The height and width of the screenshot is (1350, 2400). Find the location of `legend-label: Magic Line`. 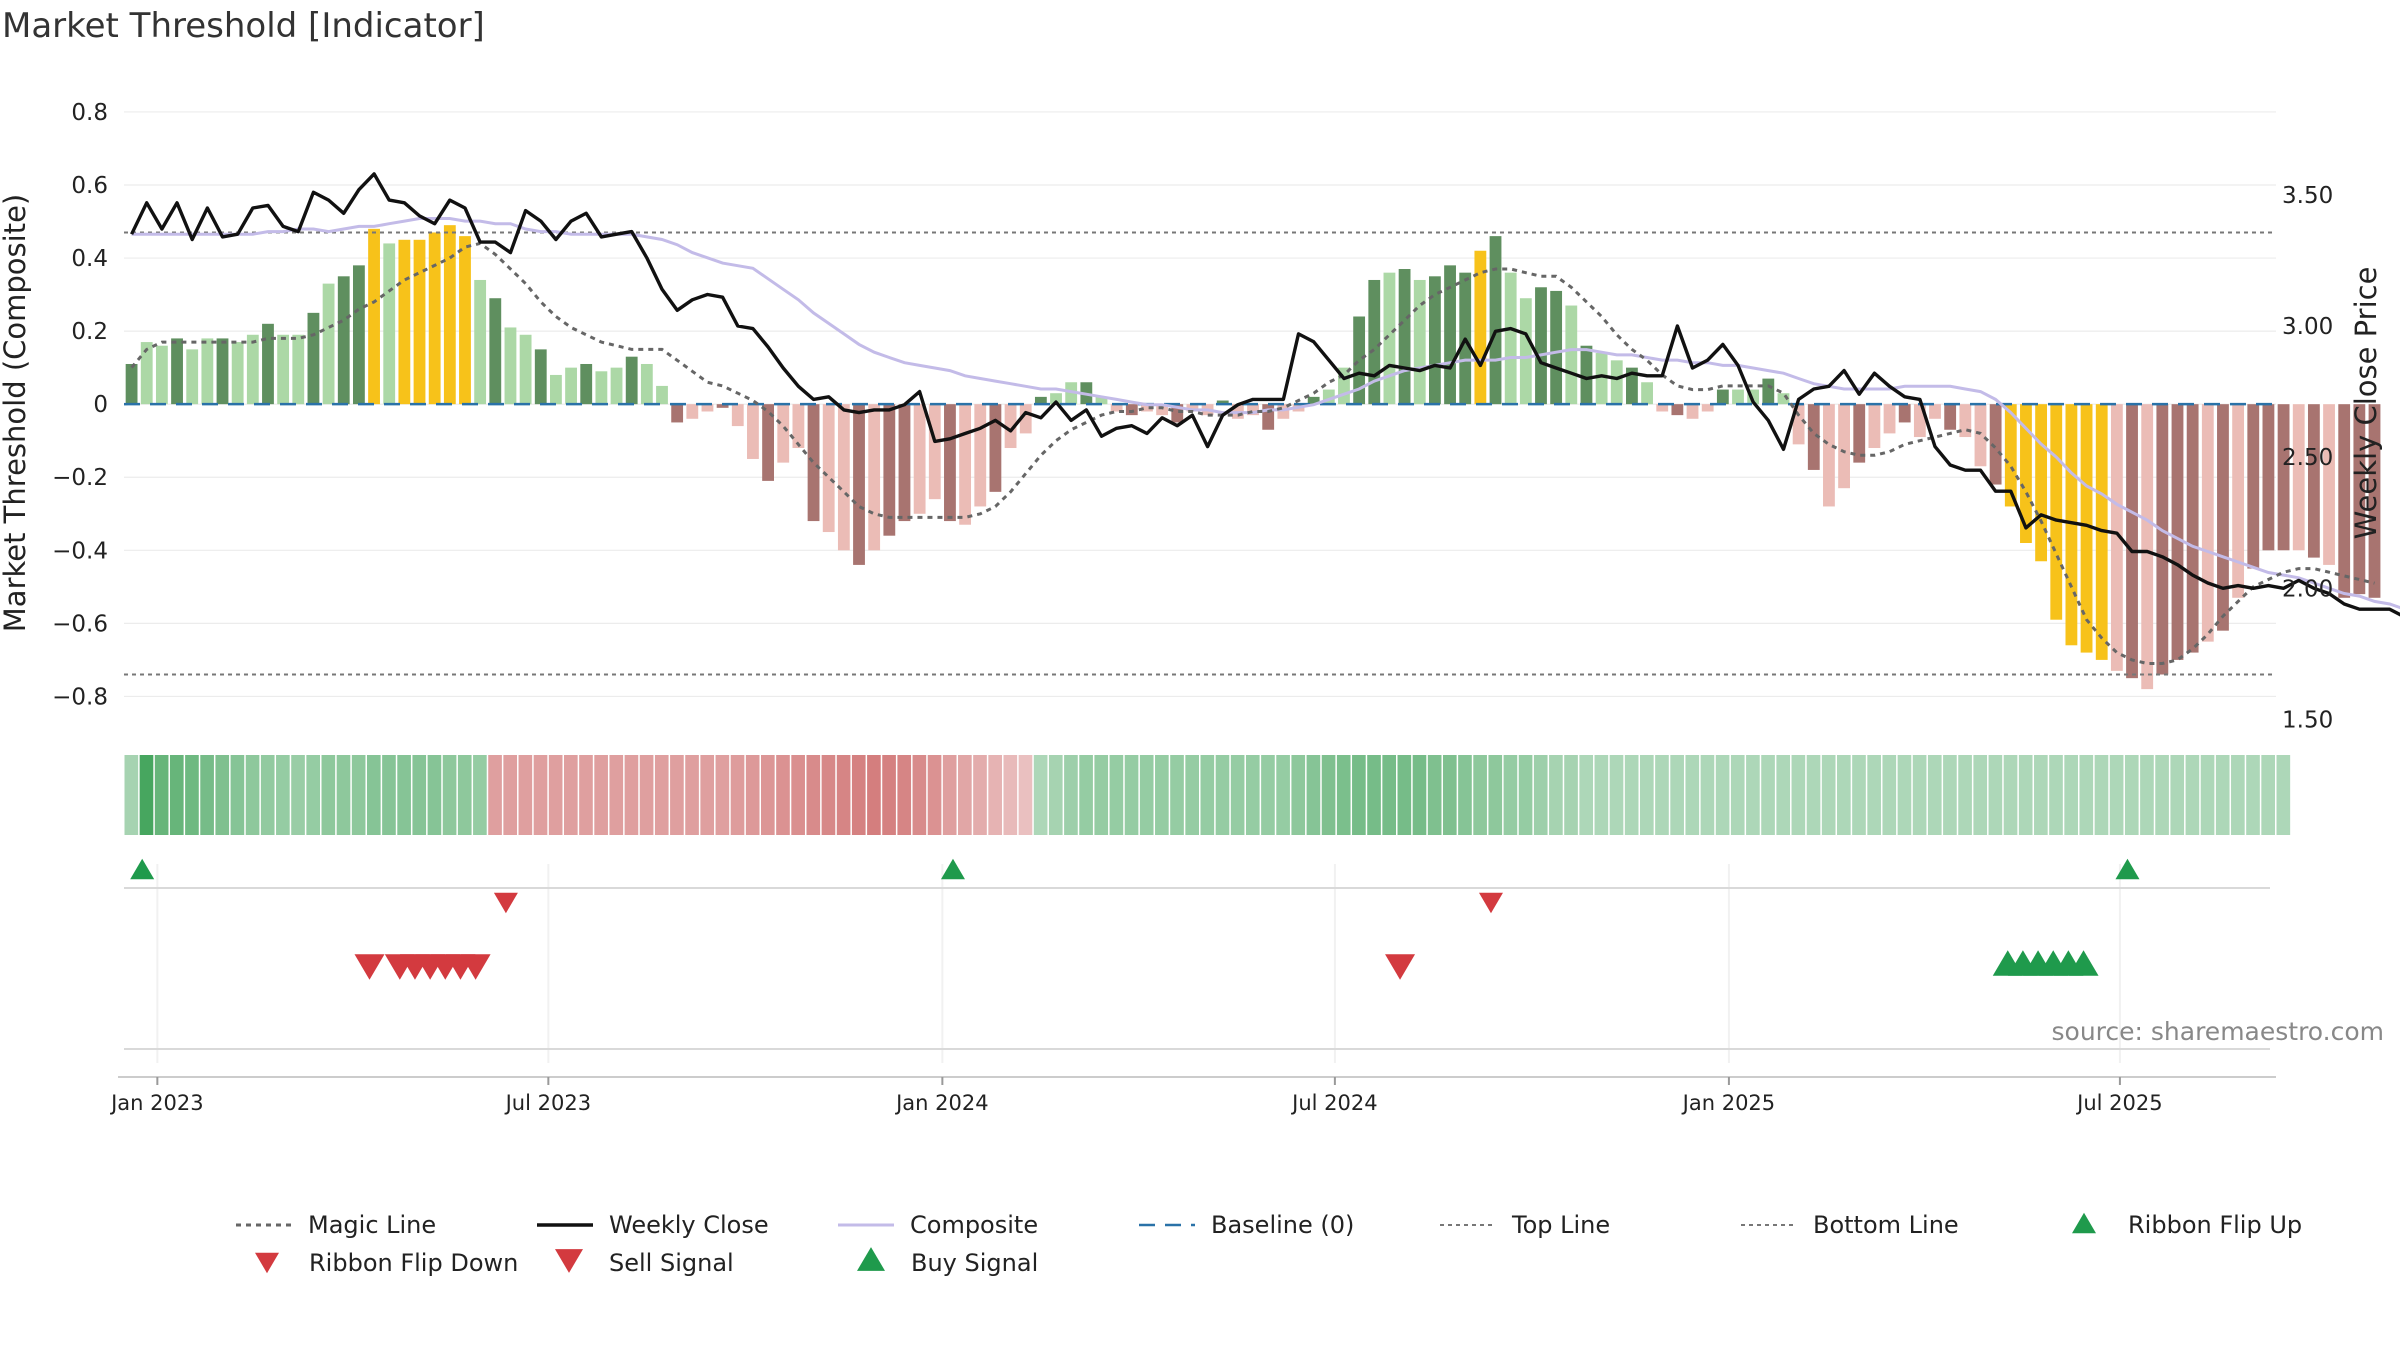

legend-label: Magic Line is located at coordinates (372, 1225).